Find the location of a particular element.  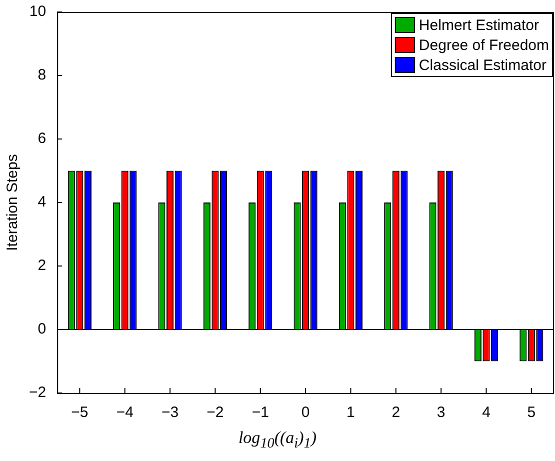

x-tick-label: 1 is located at coordinates (350, 413).